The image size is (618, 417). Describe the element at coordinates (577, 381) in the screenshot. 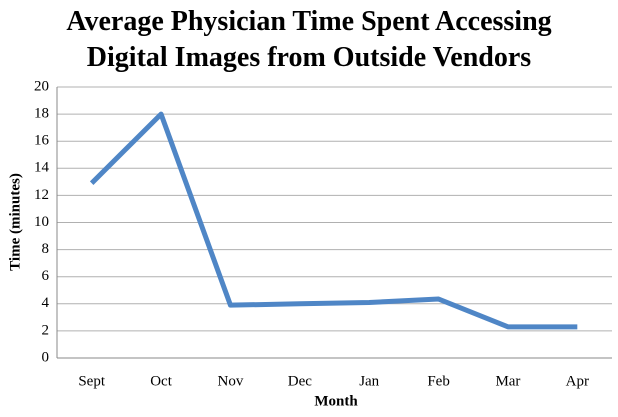

I see `x-tick-label: Apr` at that location.